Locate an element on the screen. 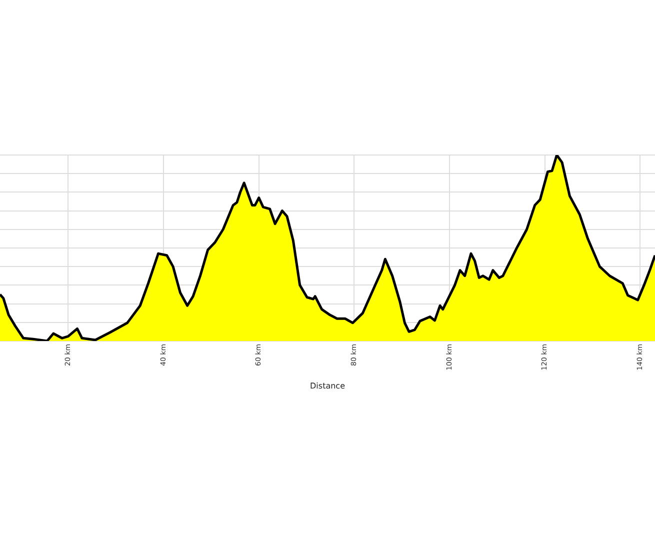  x-axis-title: Distance is located at coordinates (328, 385).